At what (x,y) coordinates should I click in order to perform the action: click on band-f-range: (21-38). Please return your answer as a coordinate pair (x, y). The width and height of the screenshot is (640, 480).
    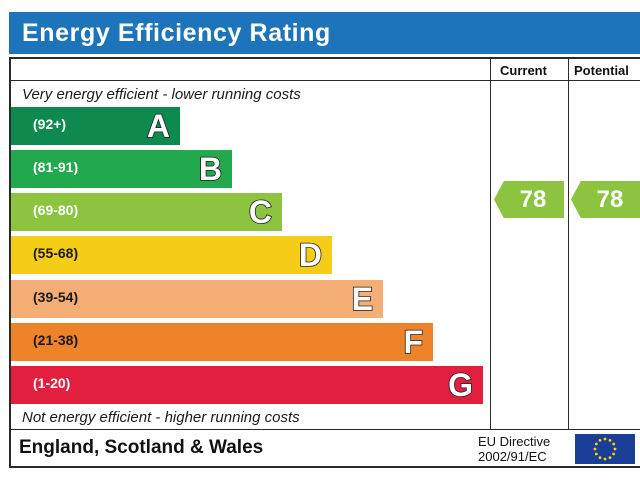
    Looking at the image, I should click on (56, 340).